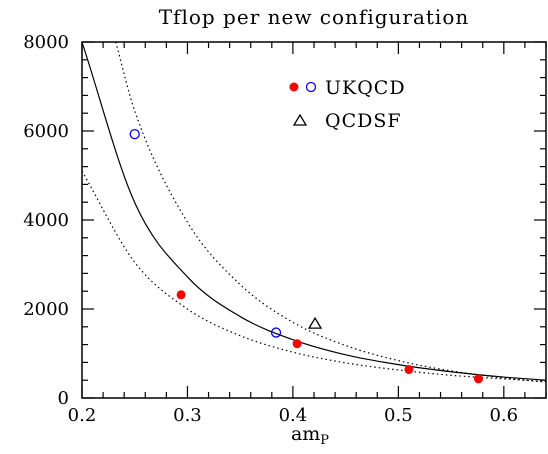 This screenshot has width=548, height=454. What do you see at coordinates (311, 87) in the screenshot?
I see `legend-ukqcd-open-marker` at bounding box center [311, 87].